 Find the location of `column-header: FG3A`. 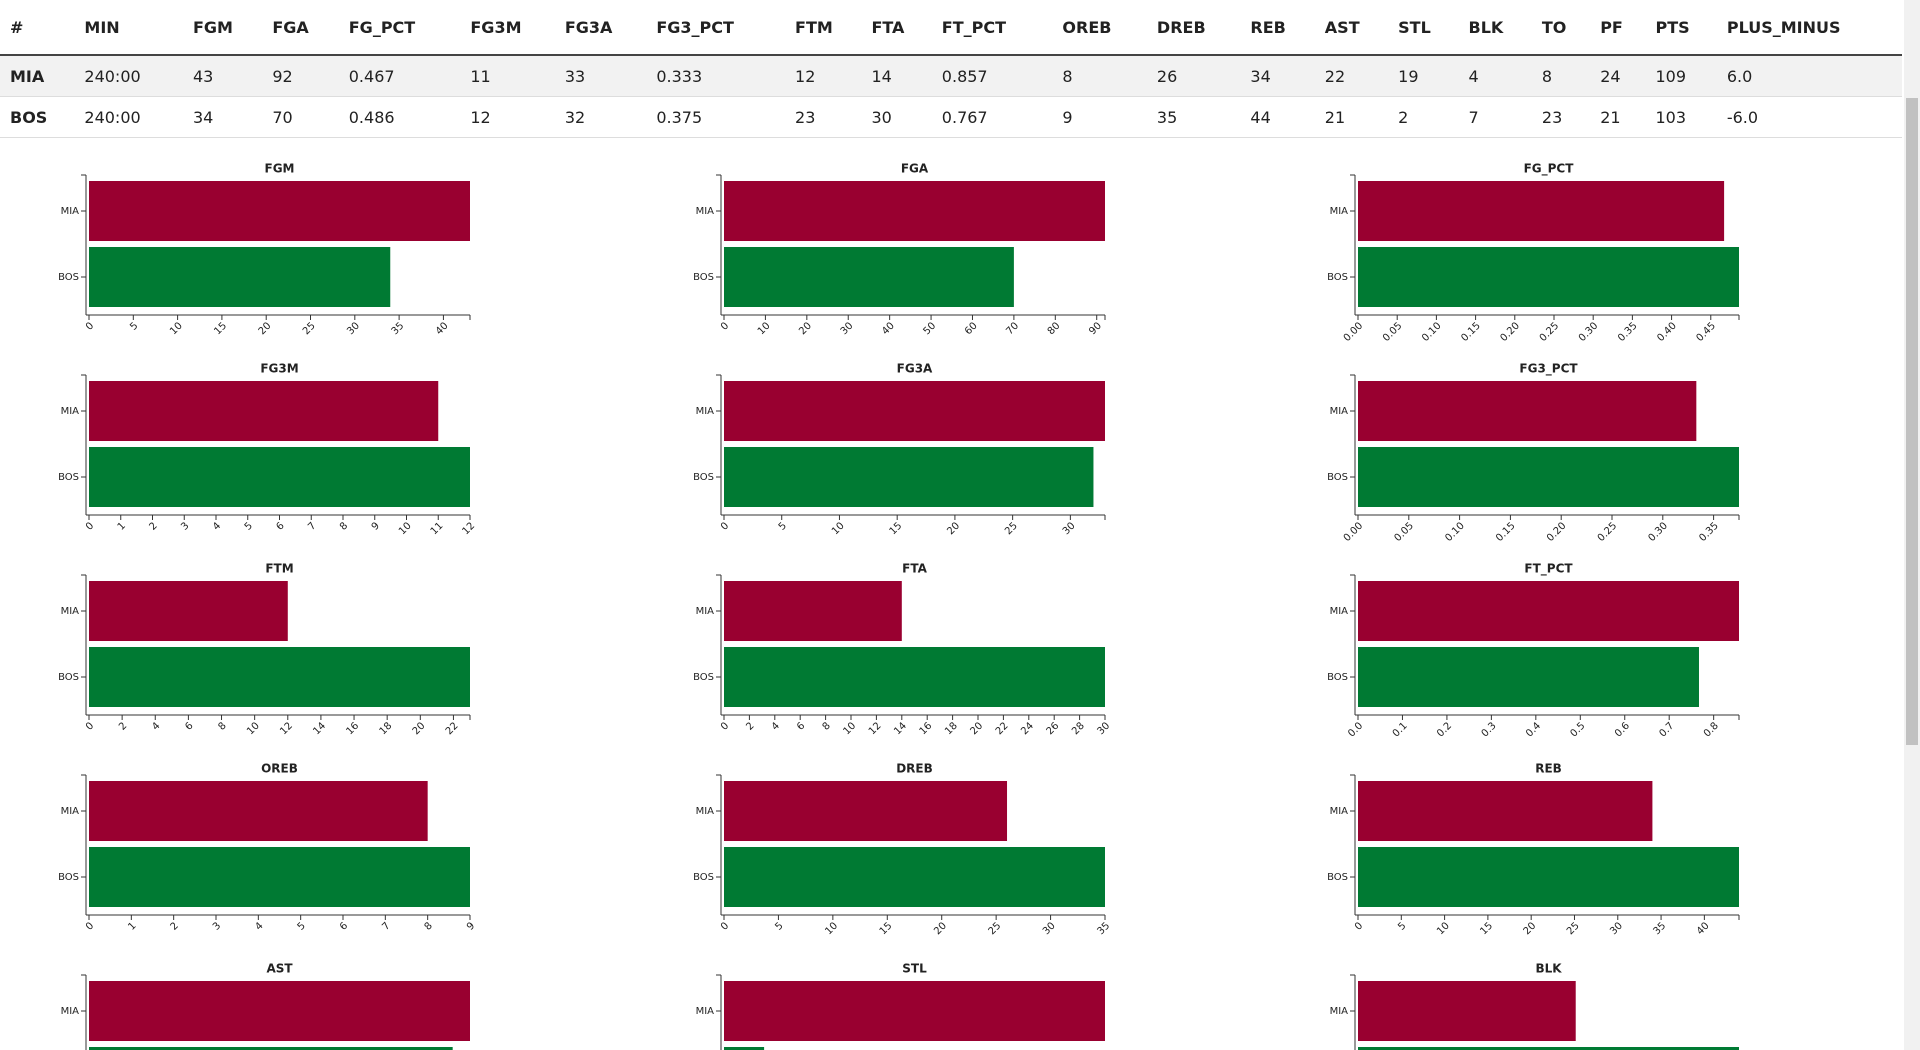

column-header: FG3A is located at coordinates (600, 28).